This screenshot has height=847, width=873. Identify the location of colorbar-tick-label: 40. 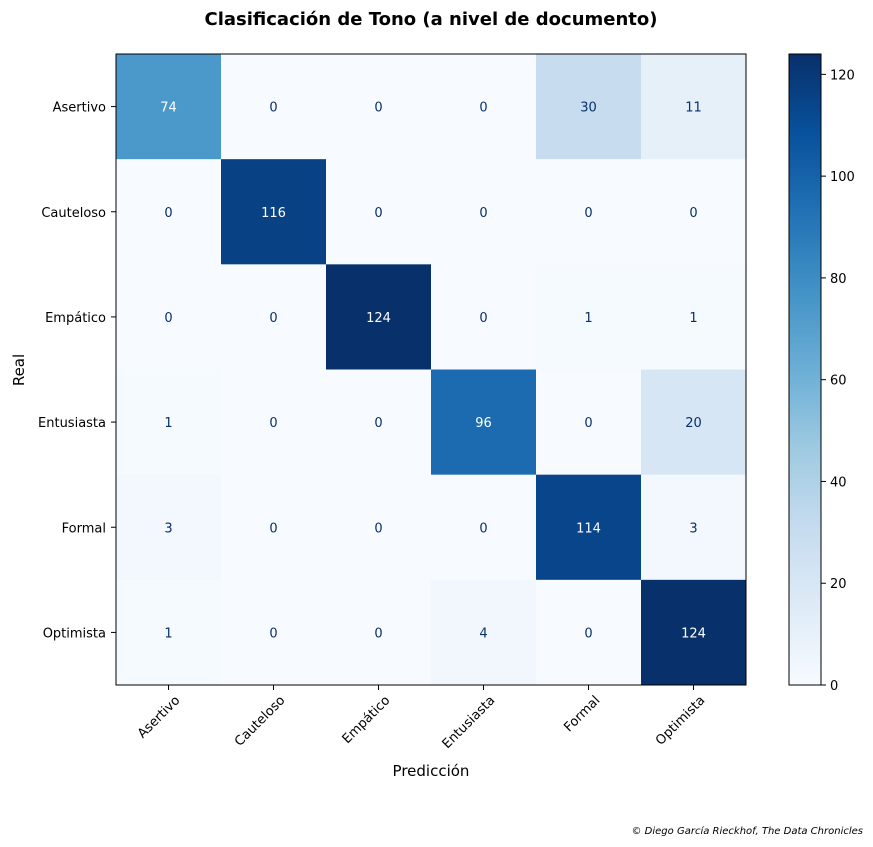
(838, 482).